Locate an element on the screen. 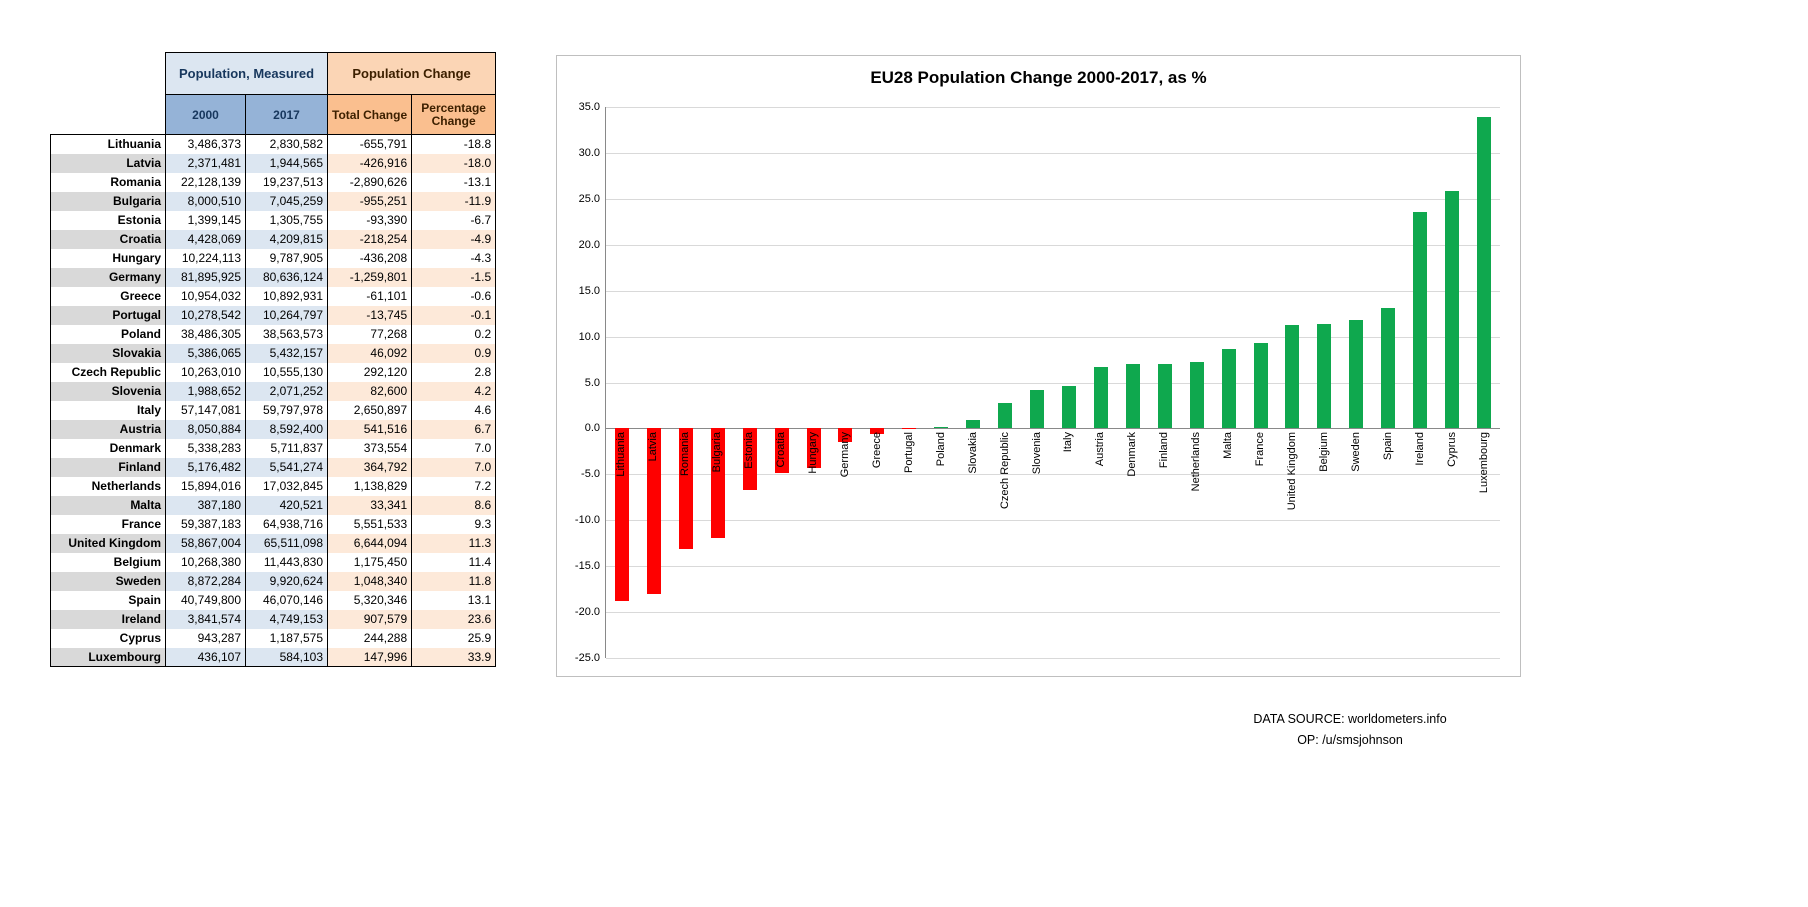 This screenshot has height=907, width=1808. category-label: Lithuania is located at coordinates (621, 455).